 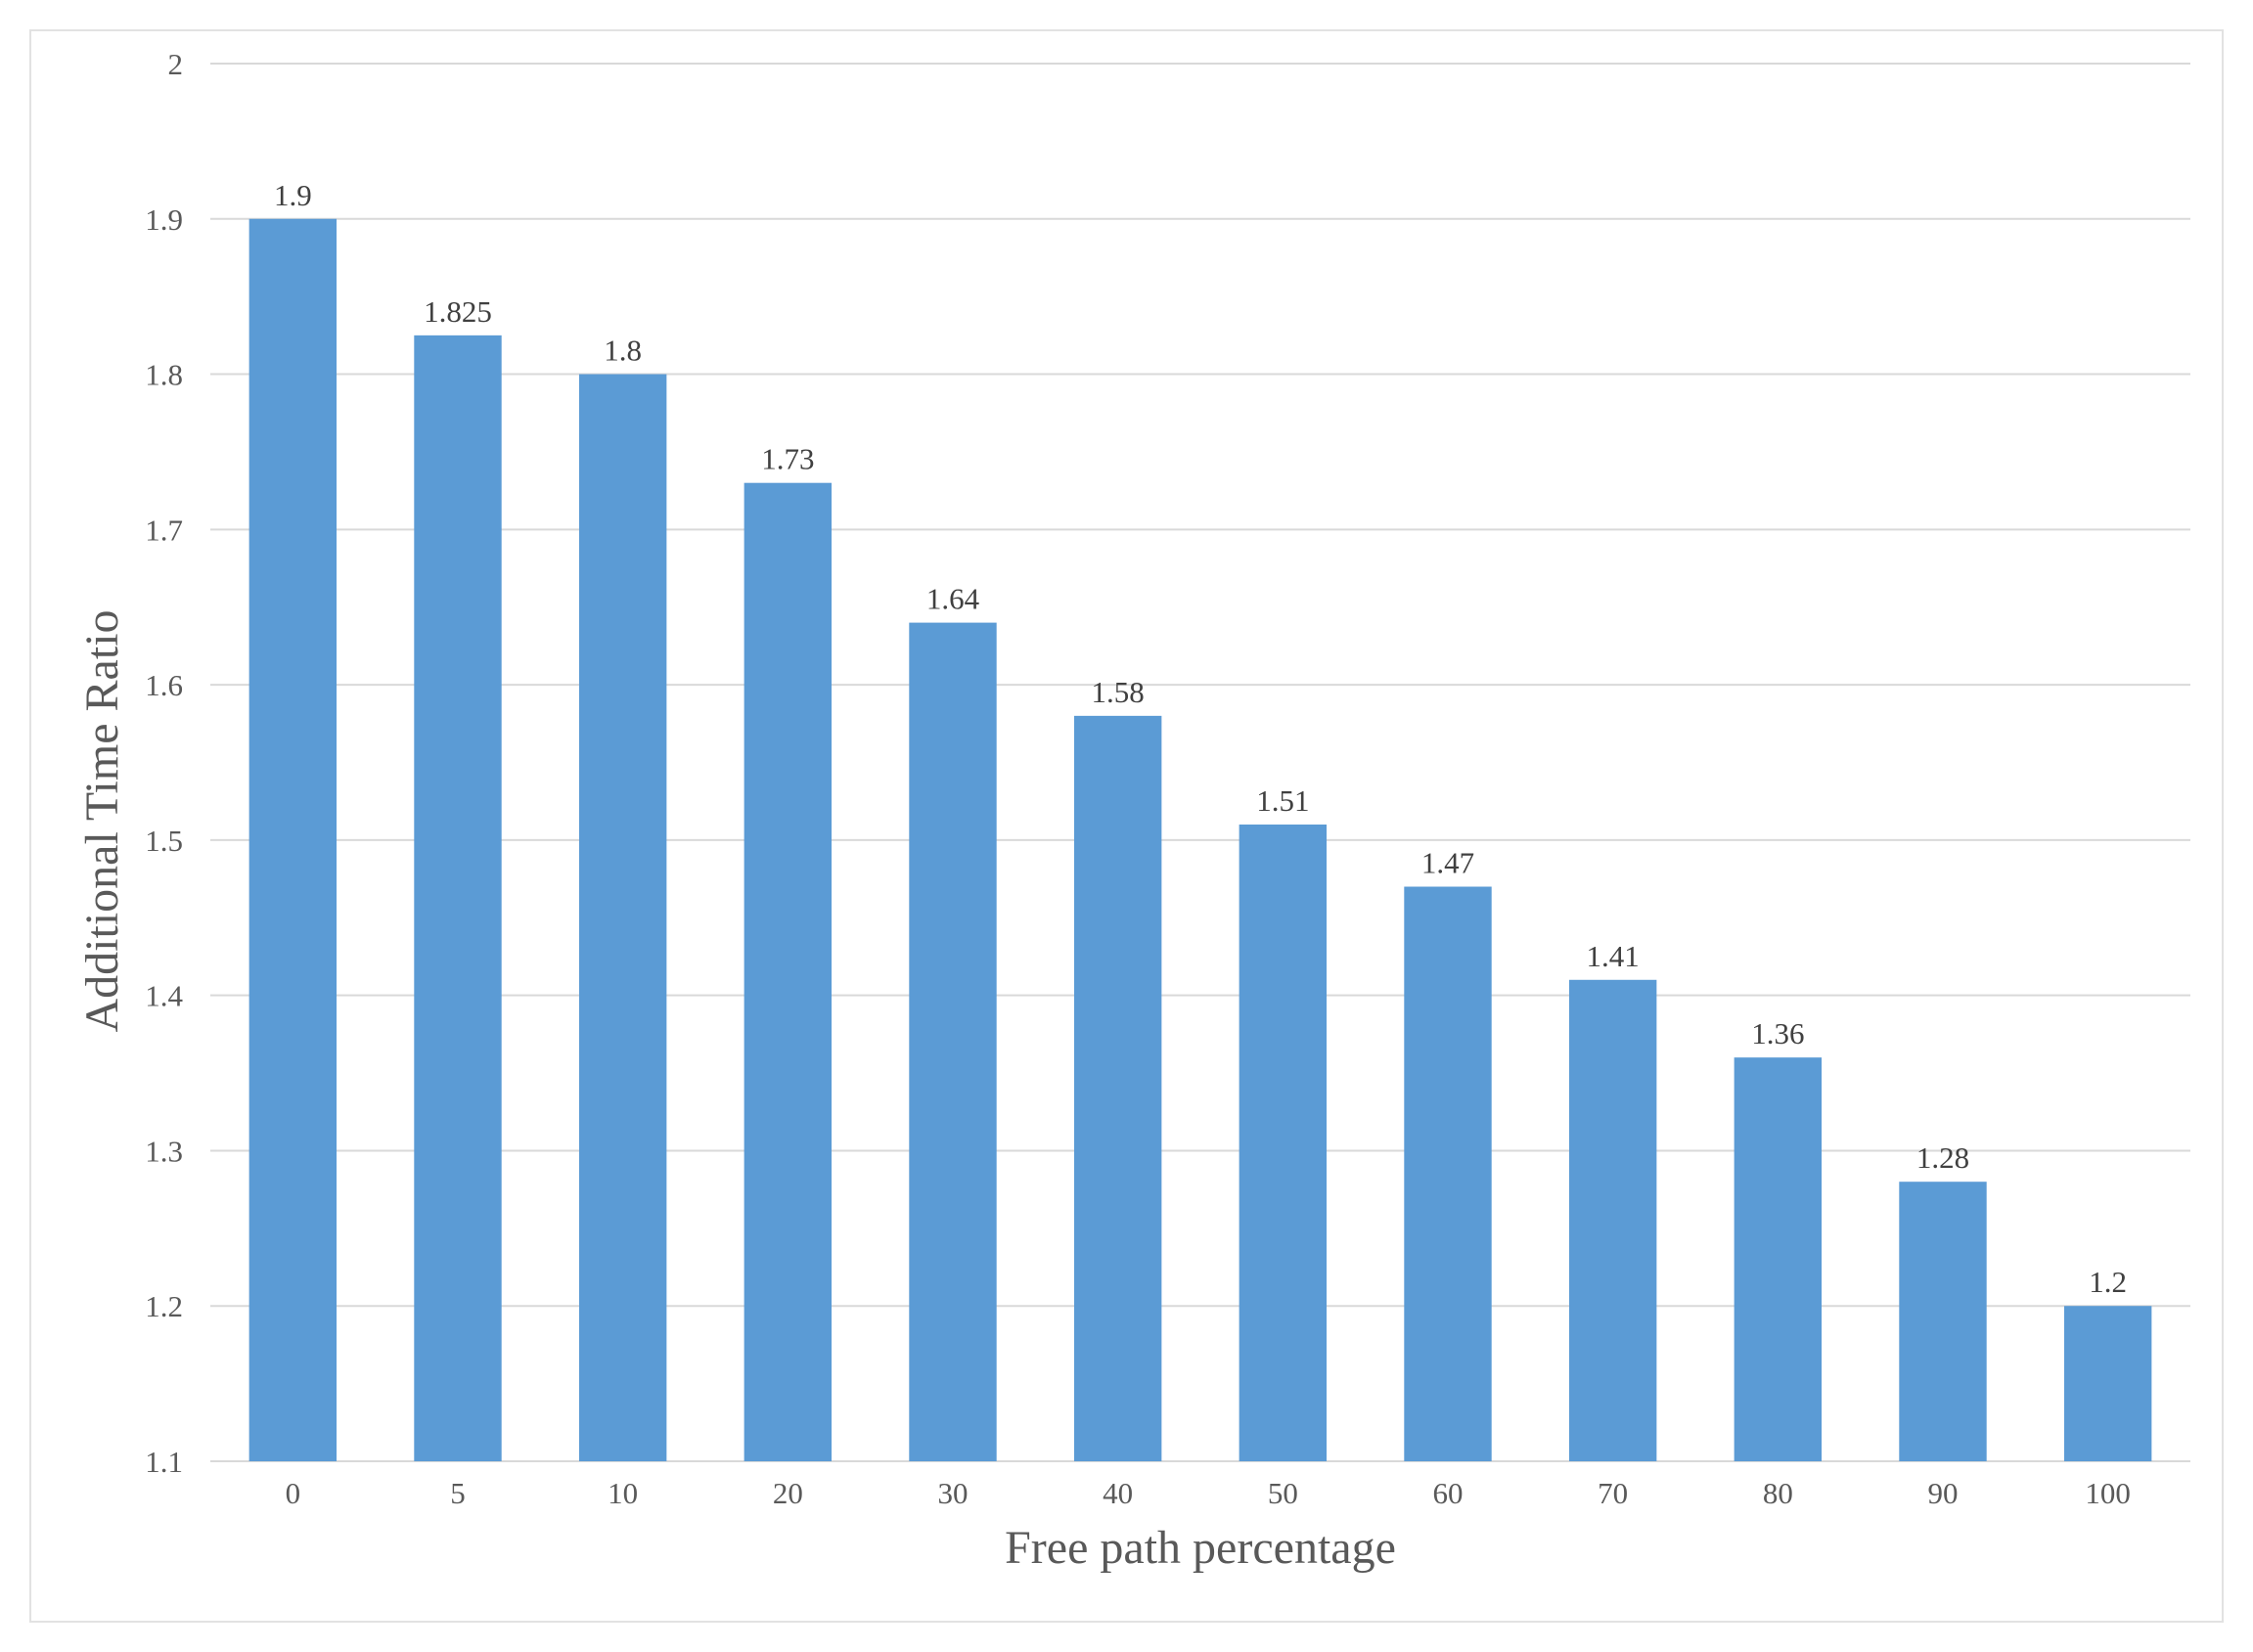 What do you see at coordinates (164, 1151) in the screenshot?
I see `y-tick-label: 1.3` at bounding box center [164, 1151].